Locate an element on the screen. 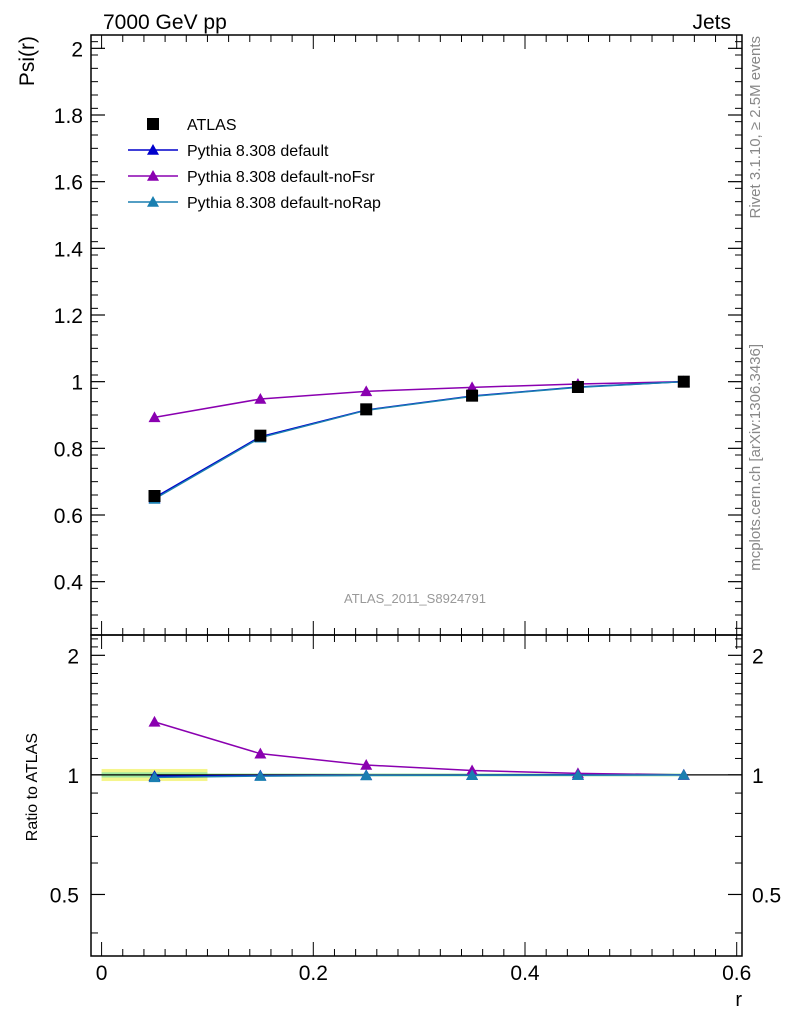 Image resolution: width=786 pixels, height=1024 pixels. x-axis-label: r is located at coordinates (738, 1000).